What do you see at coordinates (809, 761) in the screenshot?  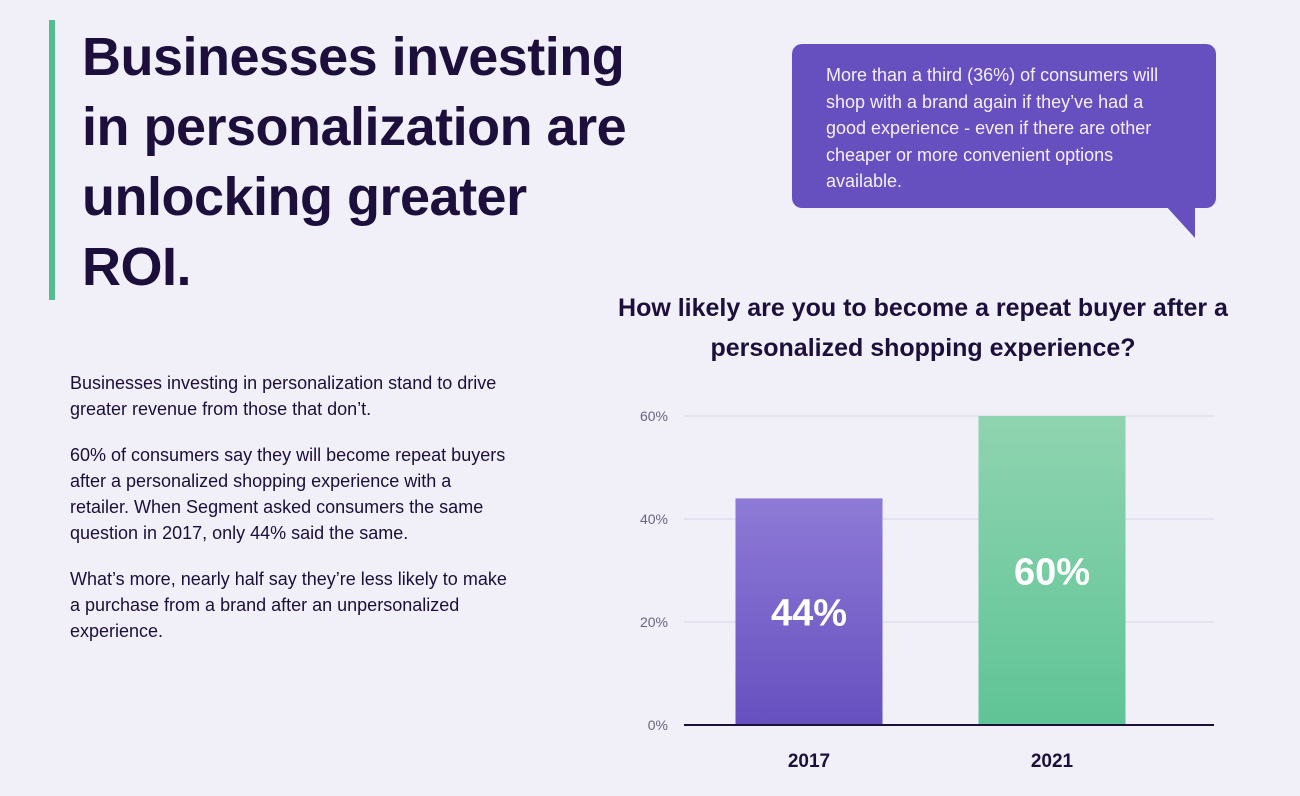 I see `x-tick-label: 2017` at bounding box center [809, 761].